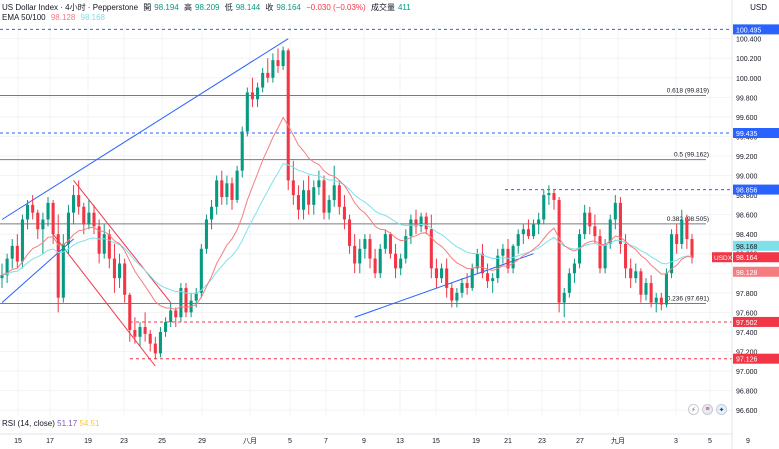  What do you see at coordinates (747, 333) in the screenshot?
I see `y-tick-label: 97.400` at bounding box center [747, 333].